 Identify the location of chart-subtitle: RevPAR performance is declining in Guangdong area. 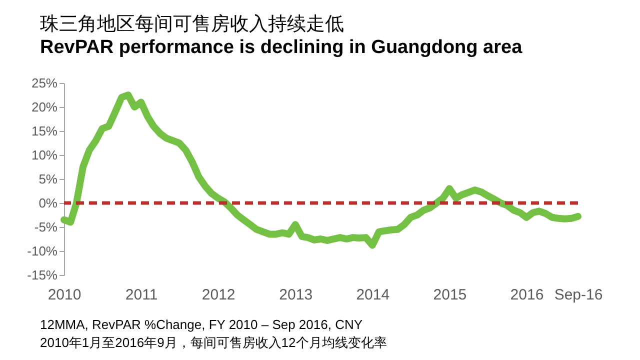
(281, 47).